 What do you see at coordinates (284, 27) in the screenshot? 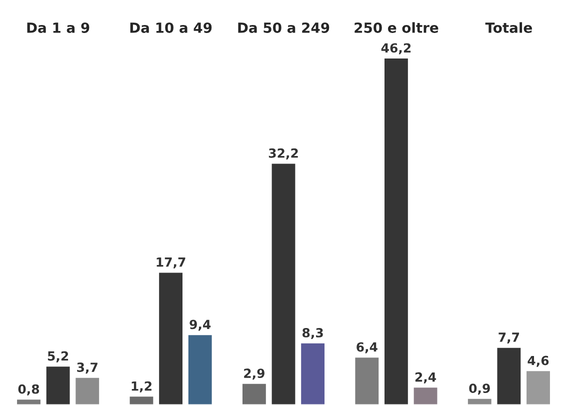
I see `x-tick-label: Da 50 a 249` at bounding box center [284, 27].